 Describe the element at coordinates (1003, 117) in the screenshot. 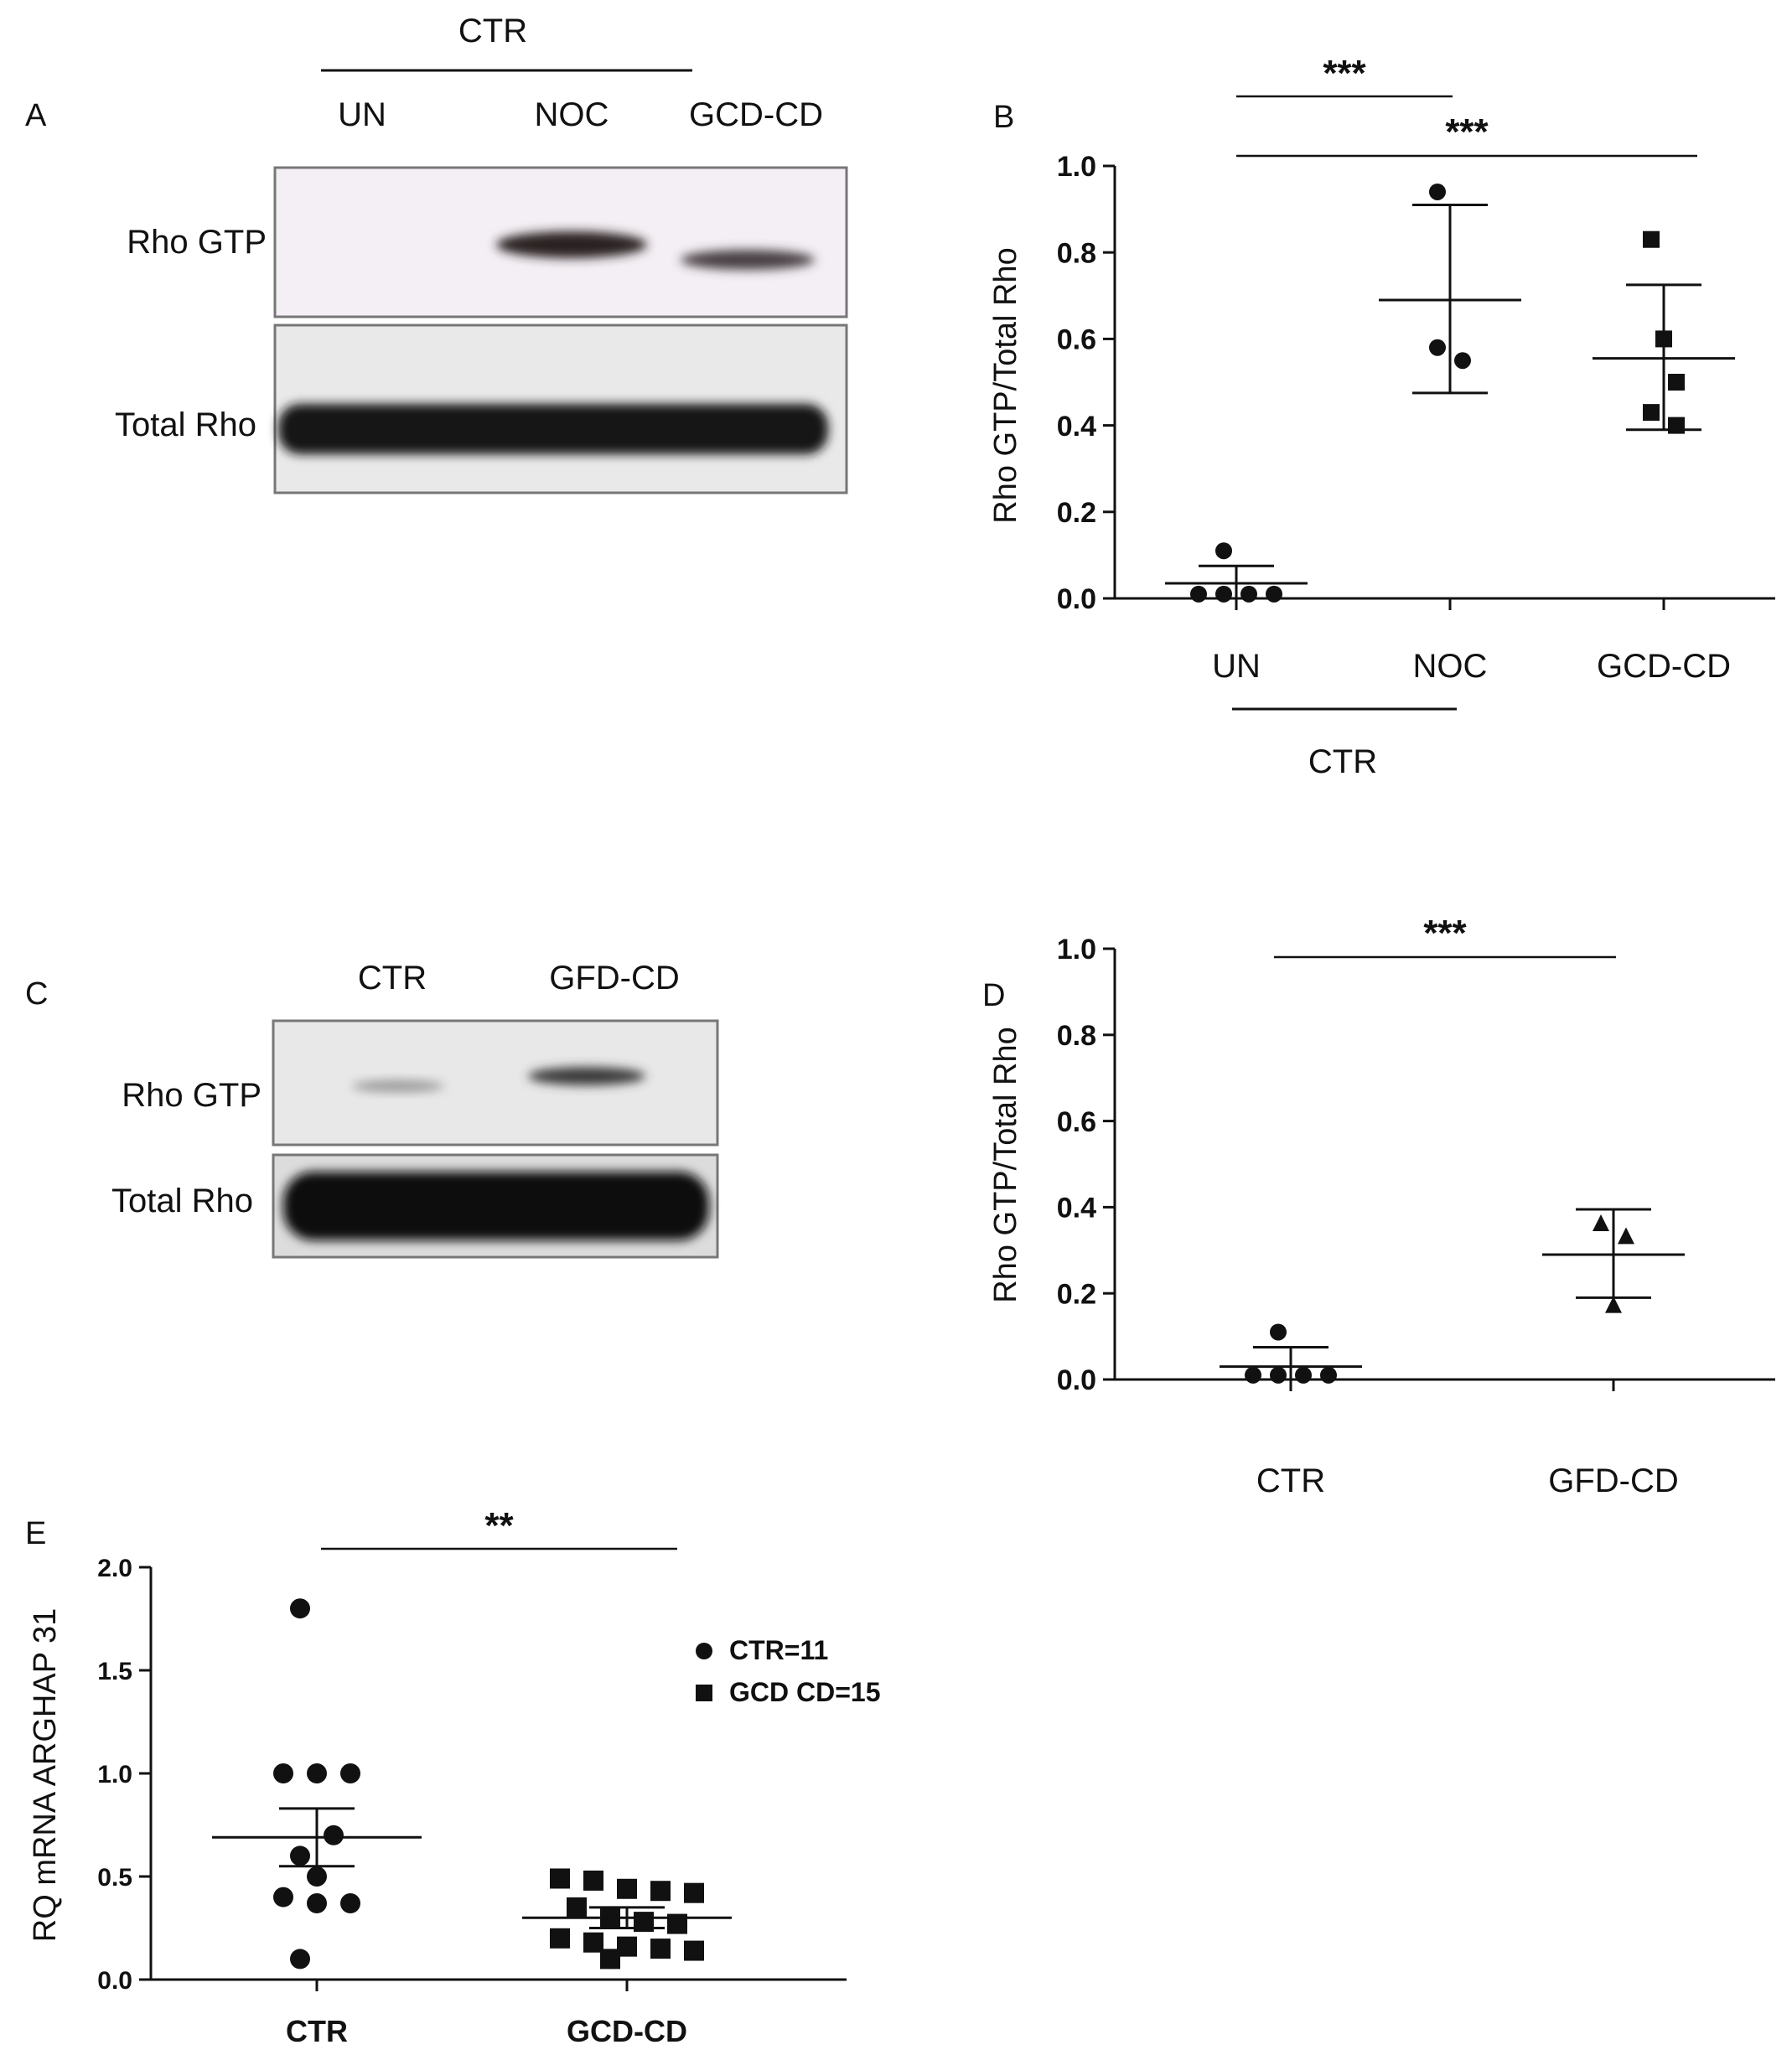

I see `panel-b-letter: B` at that location.